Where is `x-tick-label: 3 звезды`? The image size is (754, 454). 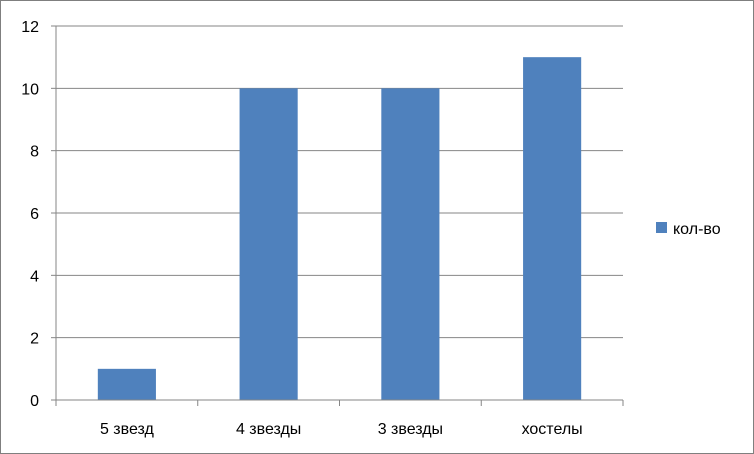 x-tick-label: 3 звезды is located at coordinates (410, 429).